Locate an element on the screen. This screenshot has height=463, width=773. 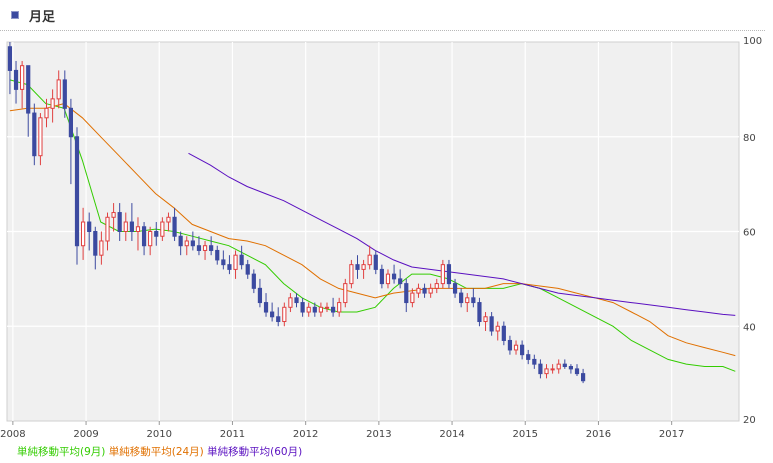
x-tick-label: 2016 is located at coordinates (598, 434).